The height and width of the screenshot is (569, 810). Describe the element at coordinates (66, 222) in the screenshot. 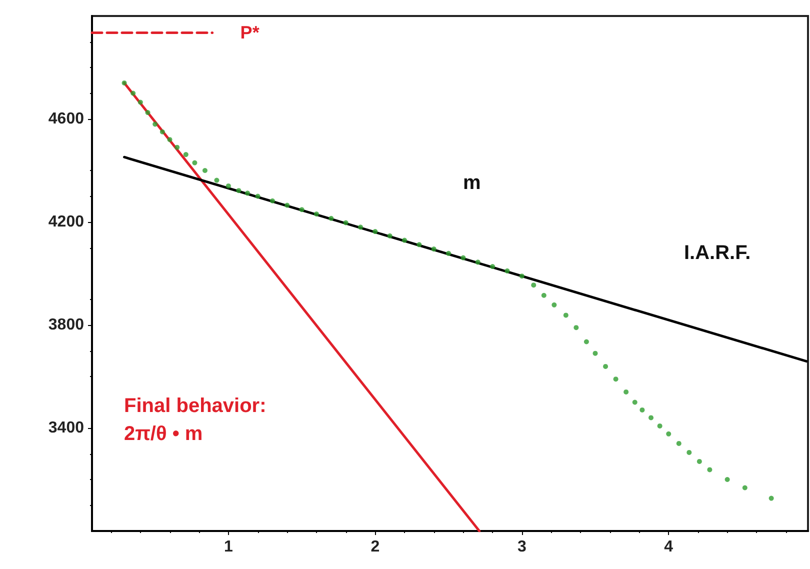

I see `y-tick-label: 4200` at that location.